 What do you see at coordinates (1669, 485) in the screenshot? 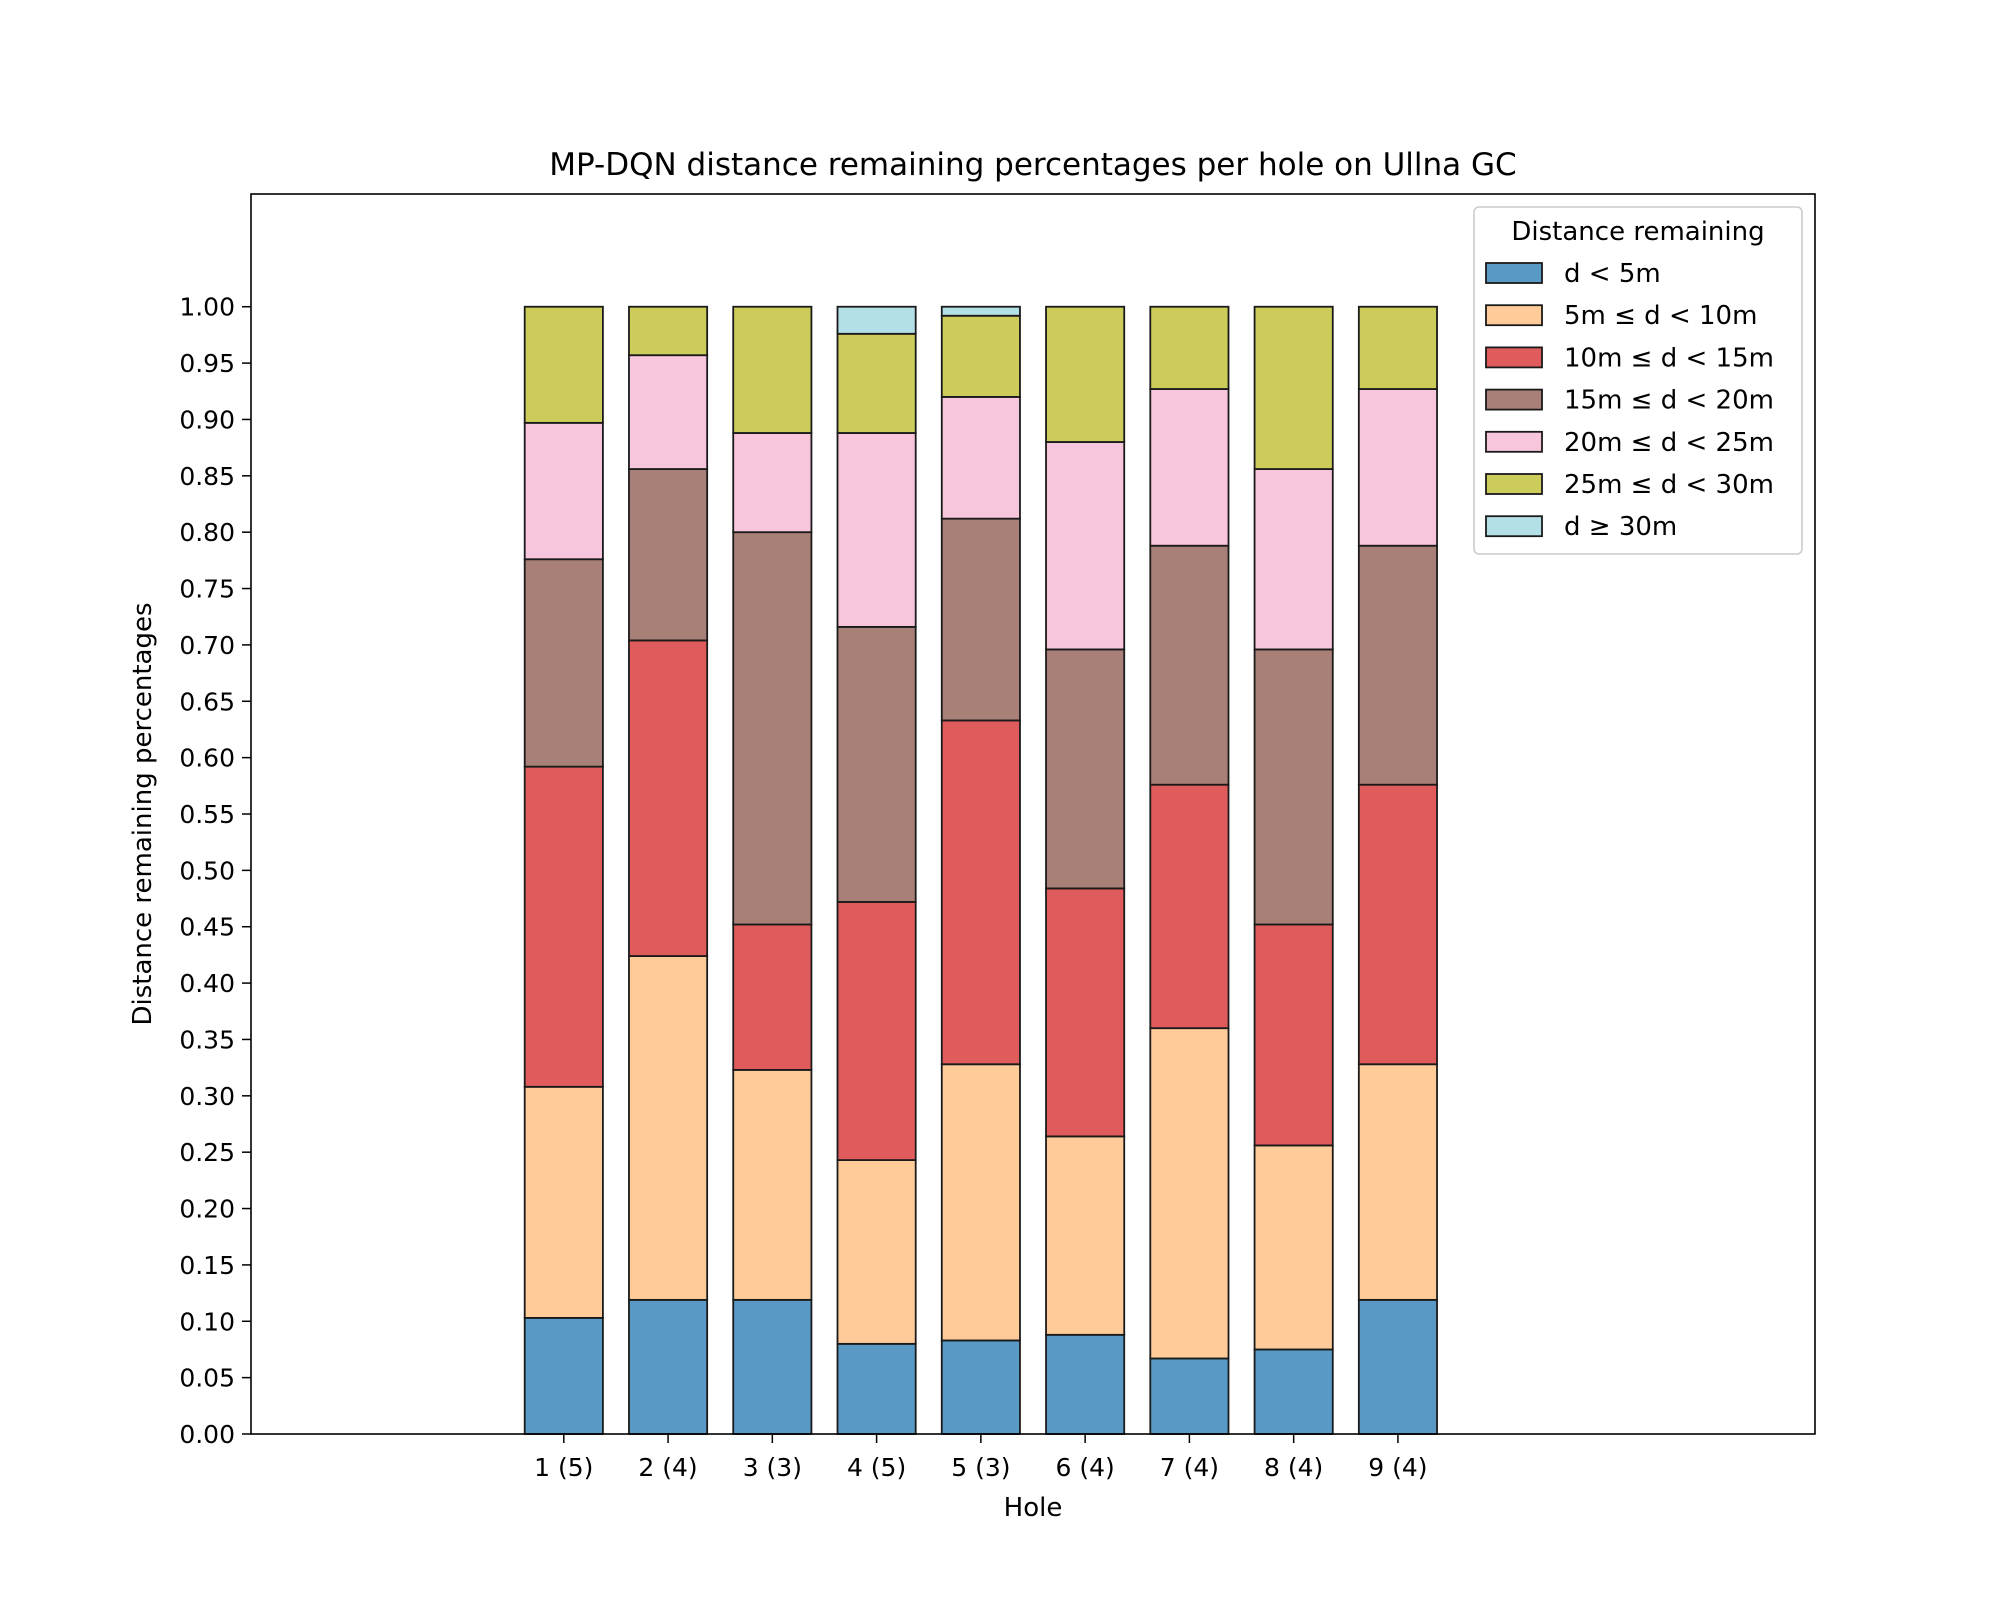
I see `legend-label-6: 25m ≤ d < 30m` at bounding box center [1669, 485].